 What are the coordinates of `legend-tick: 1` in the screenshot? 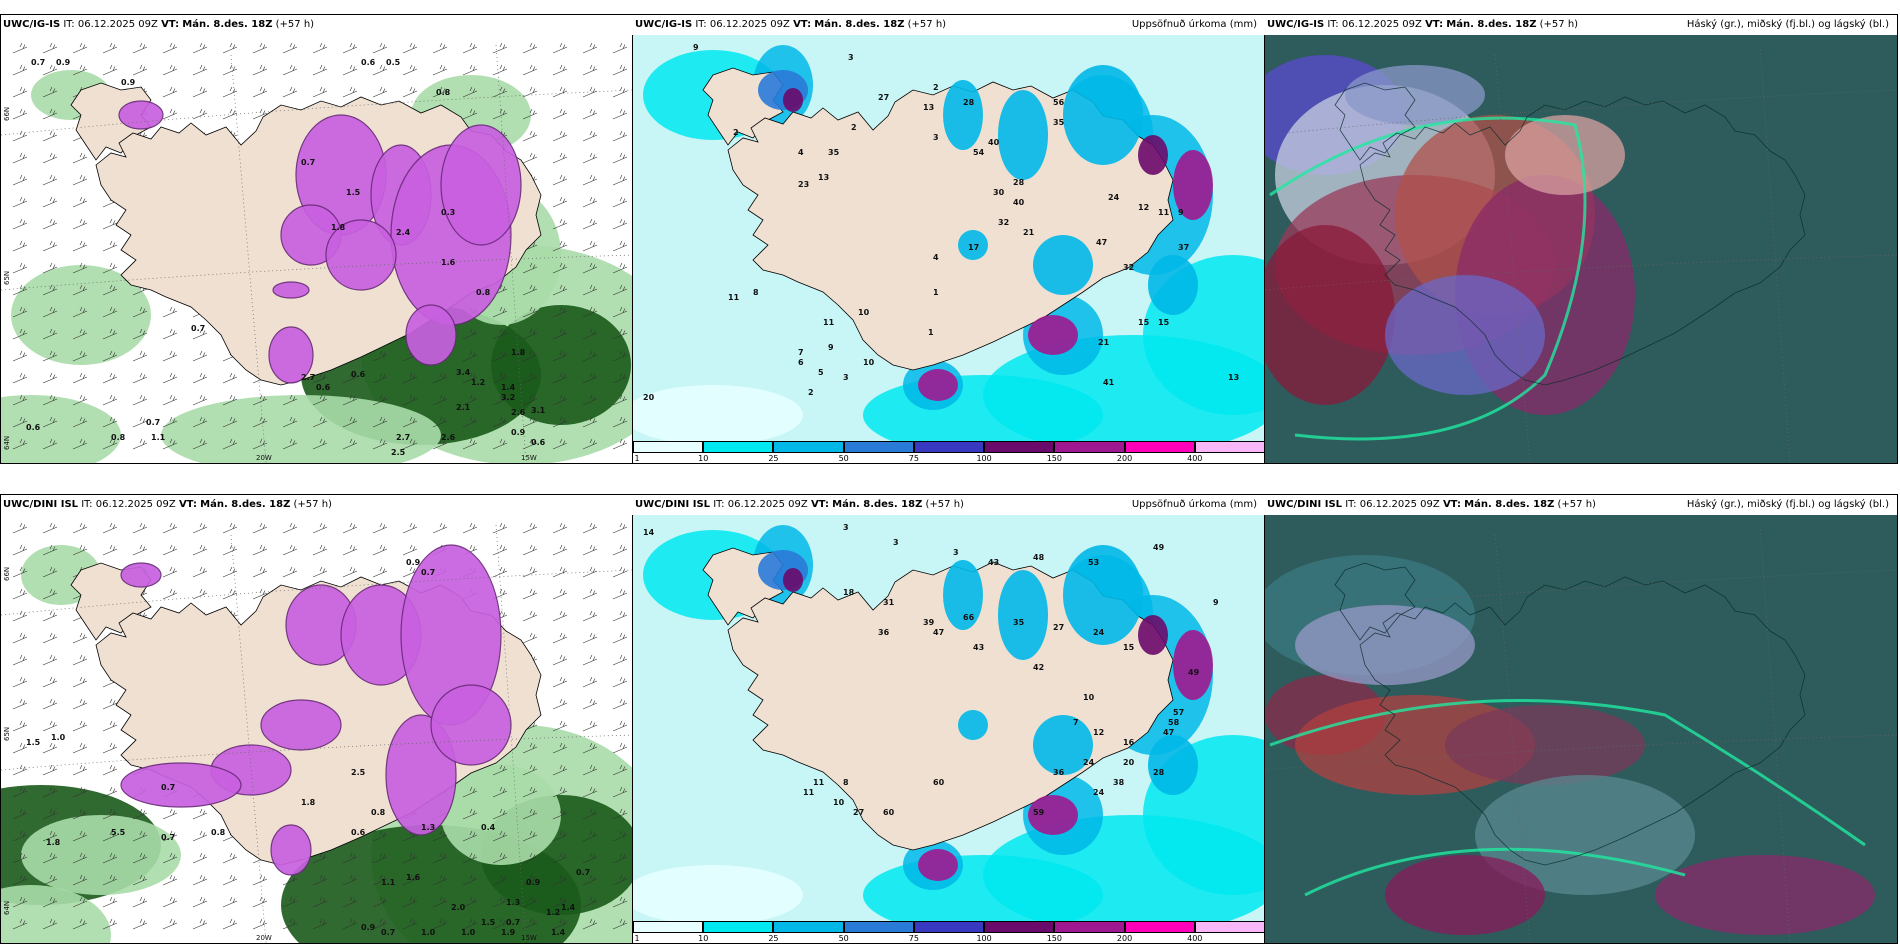 It's located at (637, 458).